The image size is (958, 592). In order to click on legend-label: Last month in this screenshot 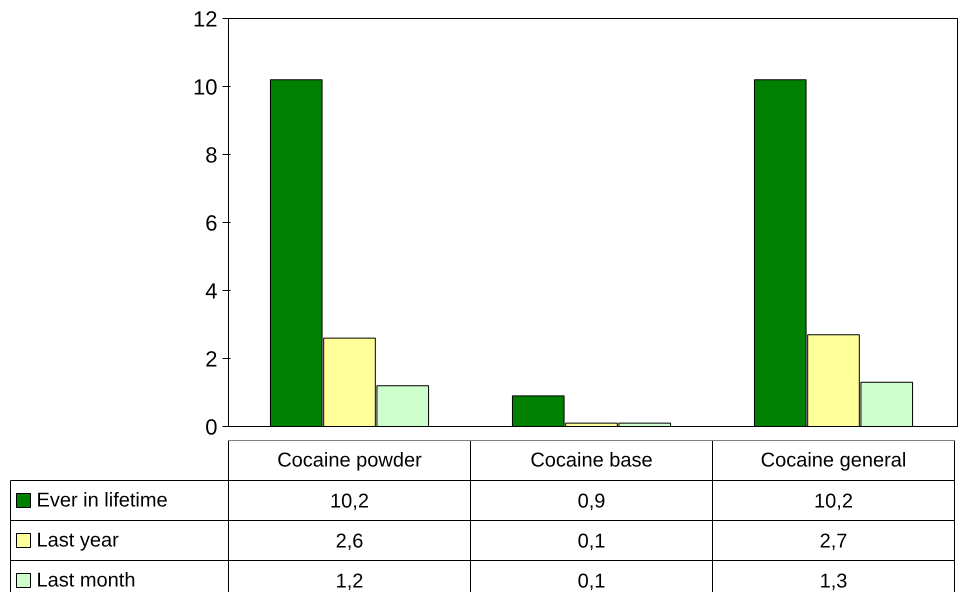, I will do `click(86, 581)`.